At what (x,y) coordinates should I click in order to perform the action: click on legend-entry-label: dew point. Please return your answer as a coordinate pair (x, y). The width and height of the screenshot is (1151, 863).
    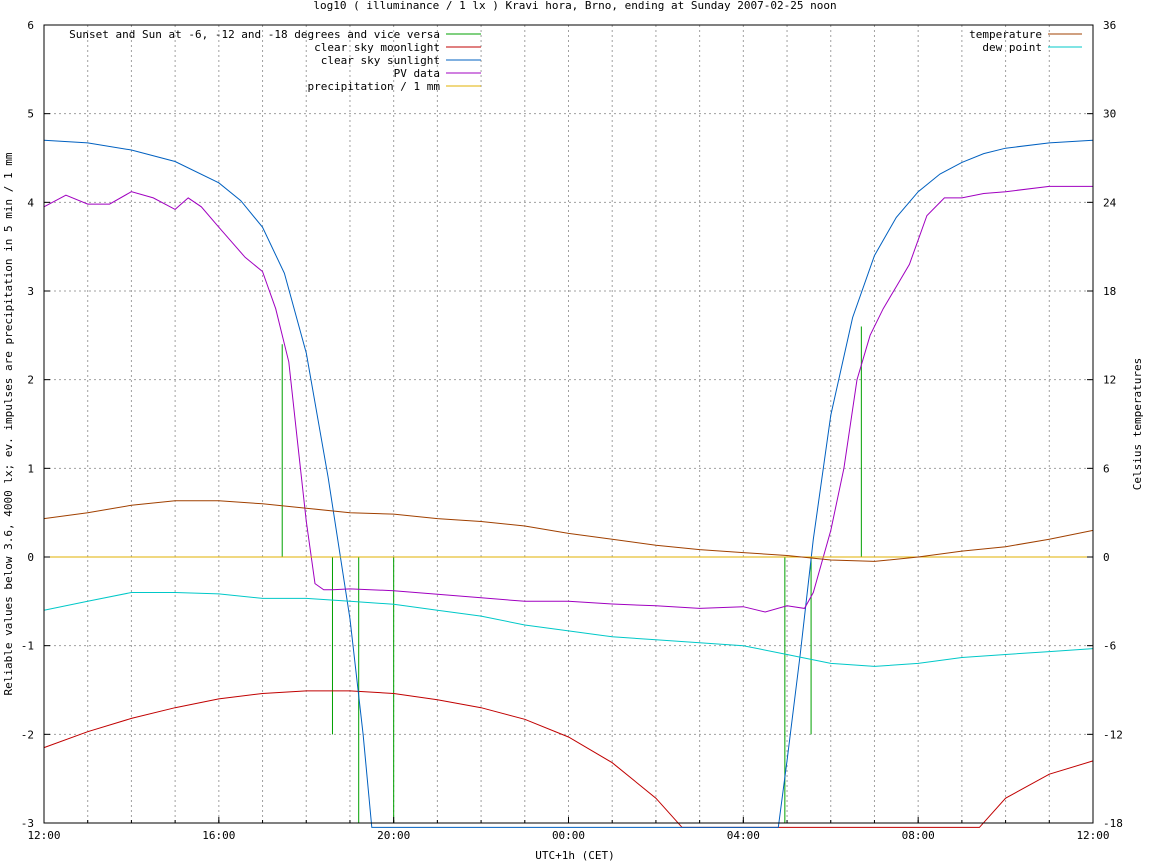
    Looking at the image, I should click on (1012, 47).